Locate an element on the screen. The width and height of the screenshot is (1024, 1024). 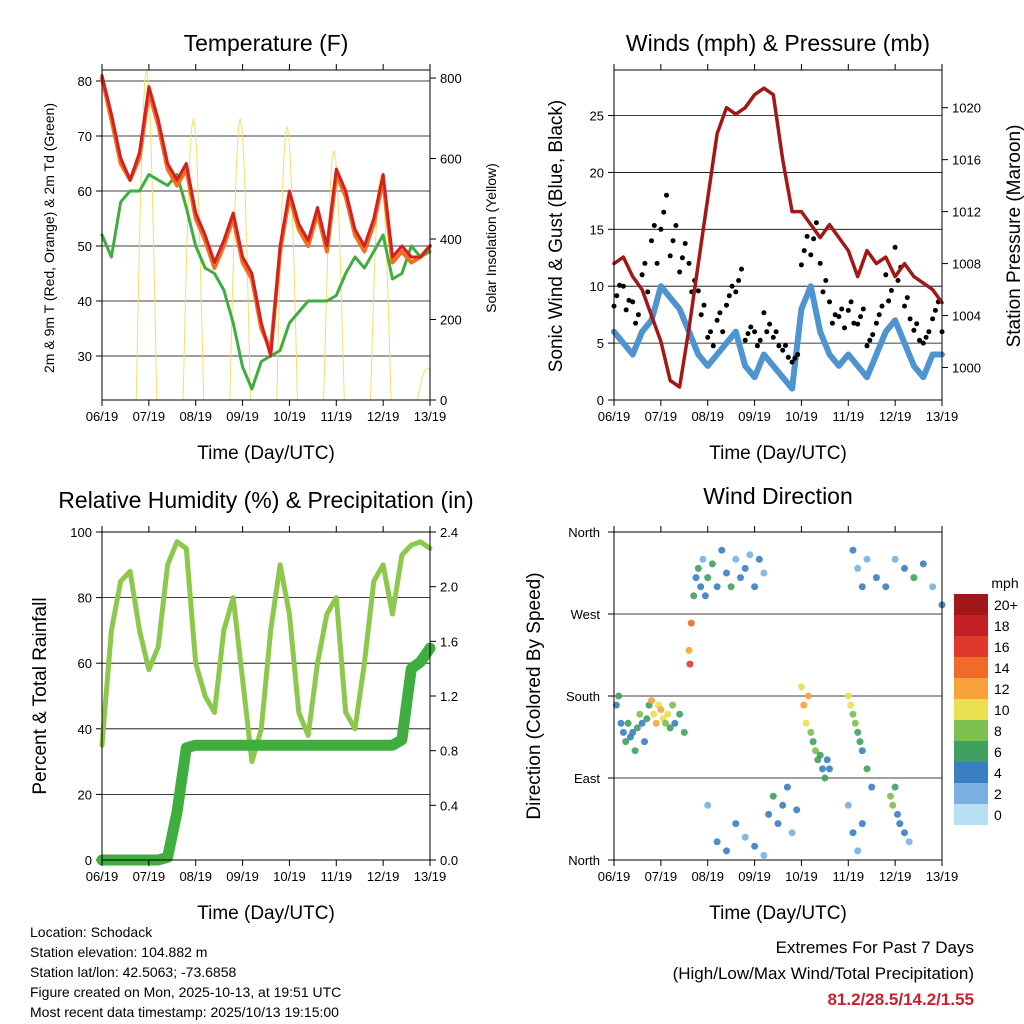
temp-2m-line is located at coordinates (266, 216).